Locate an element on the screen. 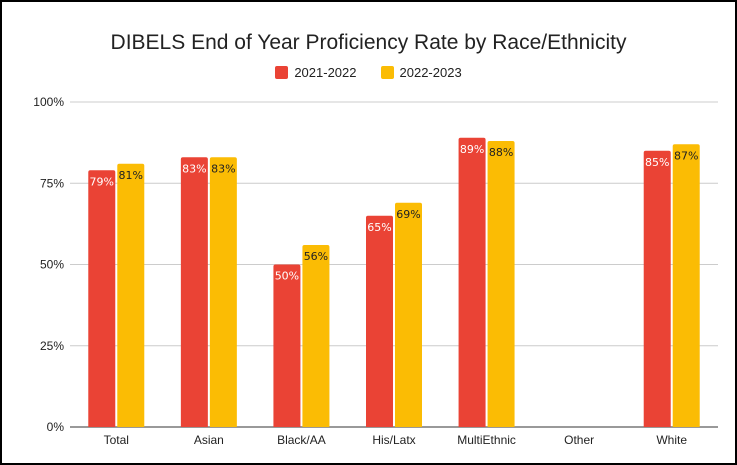  data-label: 56% is located at coordinates (316, 256).